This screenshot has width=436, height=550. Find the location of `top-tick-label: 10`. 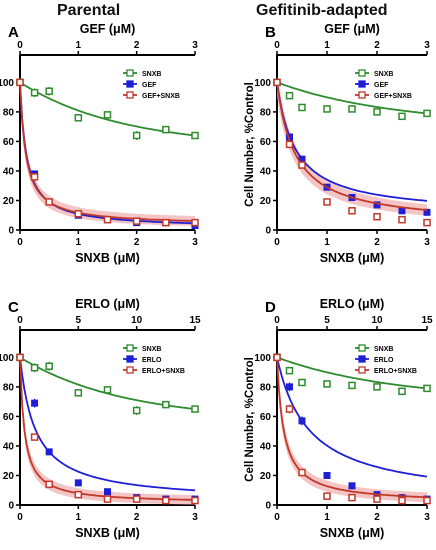

top-tick-label: 10 is located at coordinates (137, 320).